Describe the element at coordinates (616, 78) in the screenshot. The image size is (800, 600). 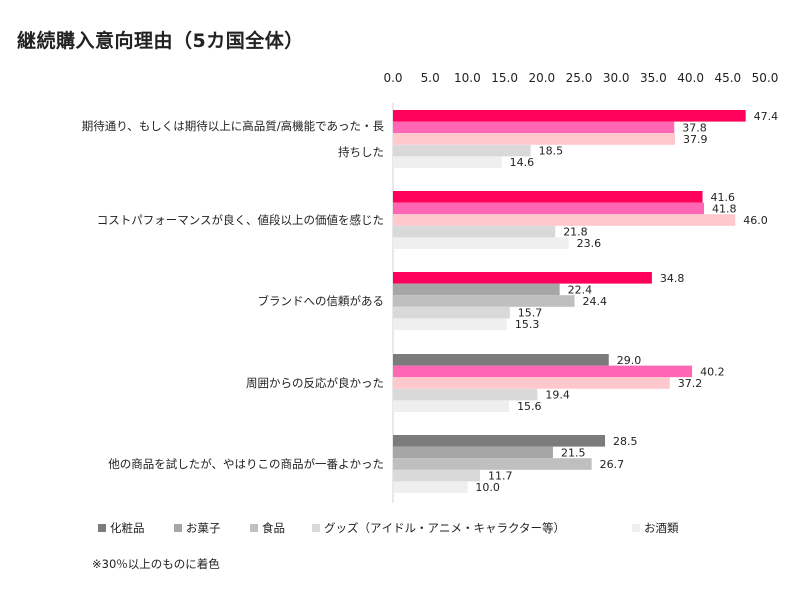
I see `x-tick-label: 30.0` at that location.